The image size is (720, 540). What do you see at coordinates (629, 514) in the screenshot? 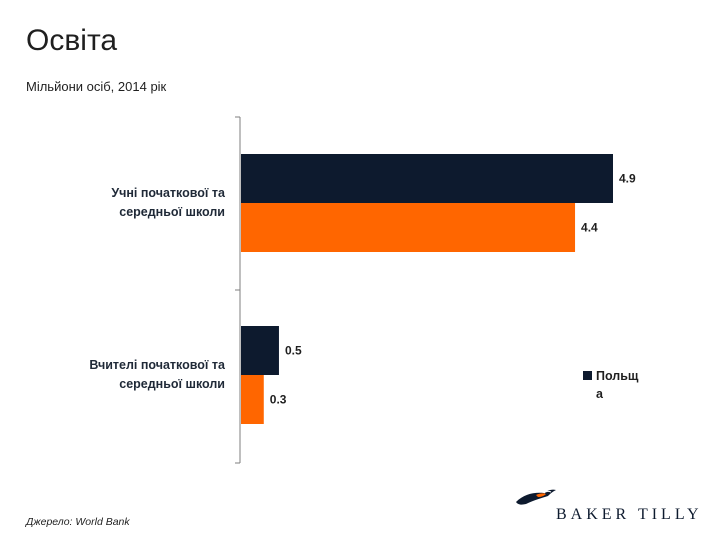
I see `logo-text: BAKER TILLY` at bounding box center [629, 514].